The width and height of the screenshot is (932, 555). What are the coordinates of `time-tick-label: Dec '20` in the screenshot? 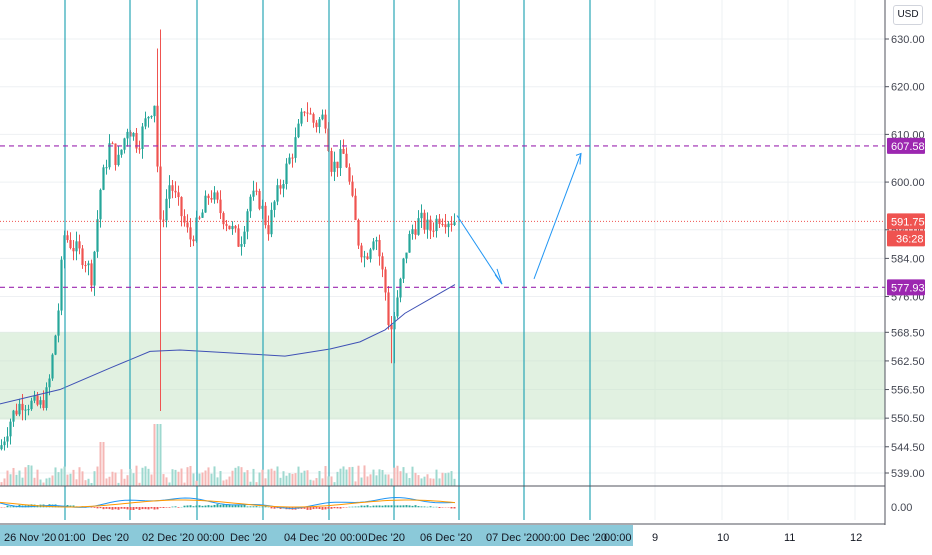 It's located at (110, 538).